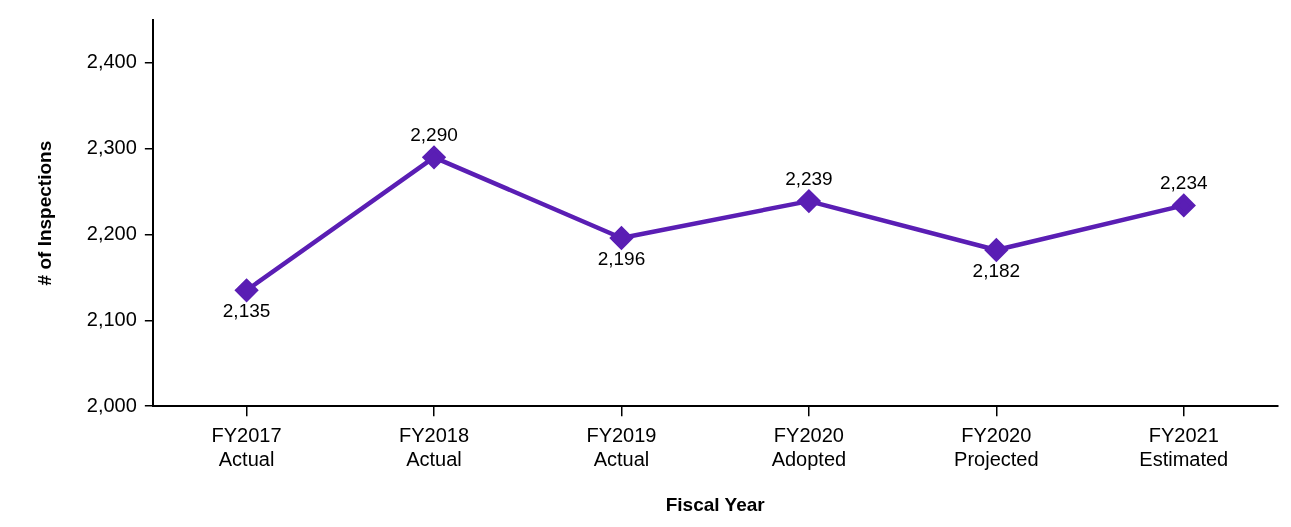 Image resolution: width=1291 pixels, height=527 pixels. What do you see at coordinates (1184, 183) in the screenshot?
I see `data-label: 2,234` at bounding box center [1184, 183].